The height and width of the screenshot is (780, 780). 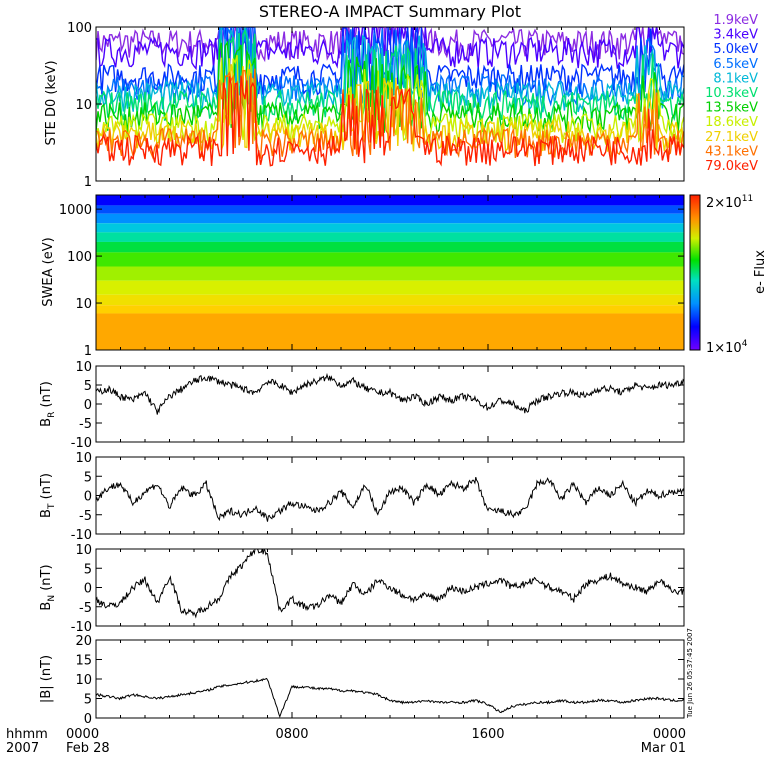 I want to click on bmag-frame, so click(x=390, y=679).